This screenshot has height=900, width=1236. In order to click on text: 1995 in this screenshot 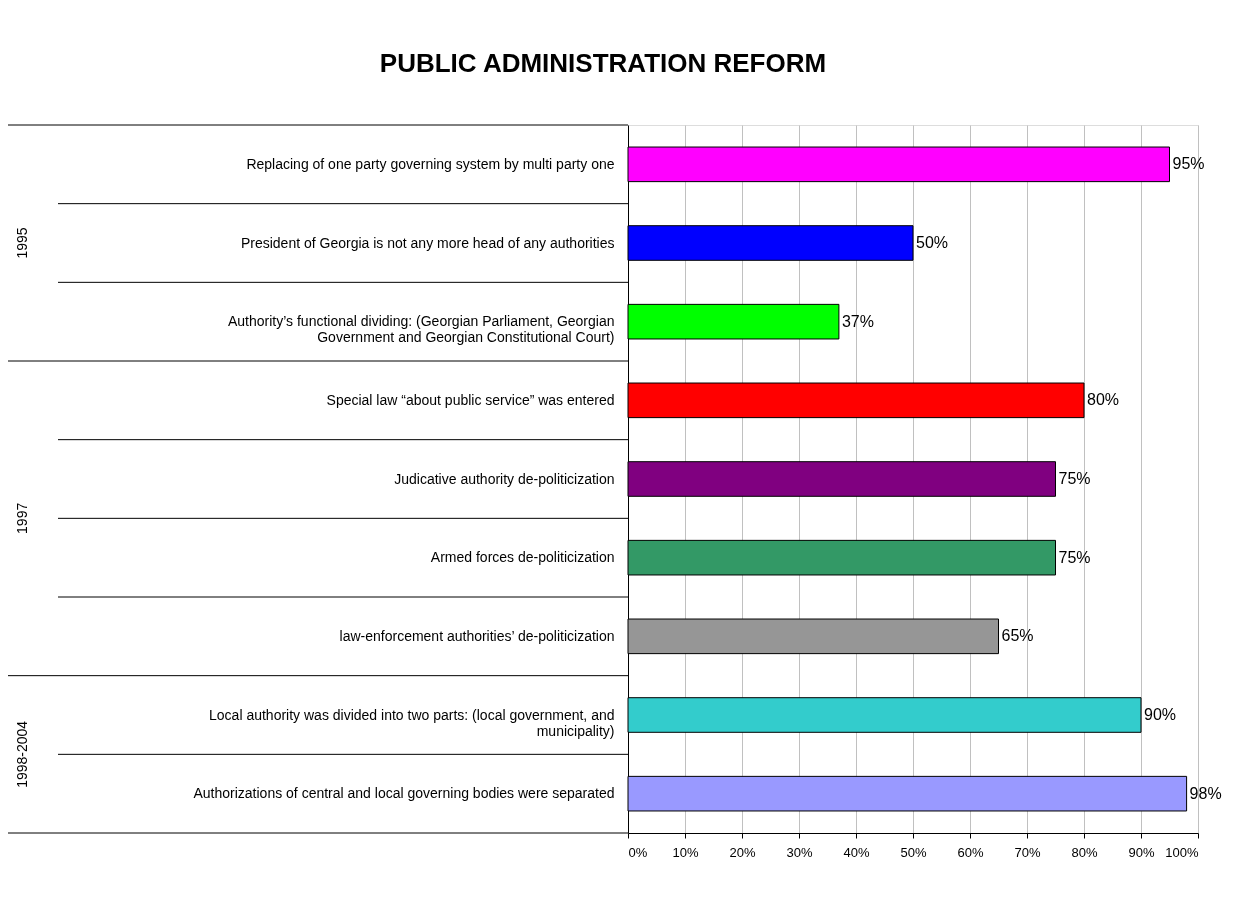, I will do `click(22, 243)`.